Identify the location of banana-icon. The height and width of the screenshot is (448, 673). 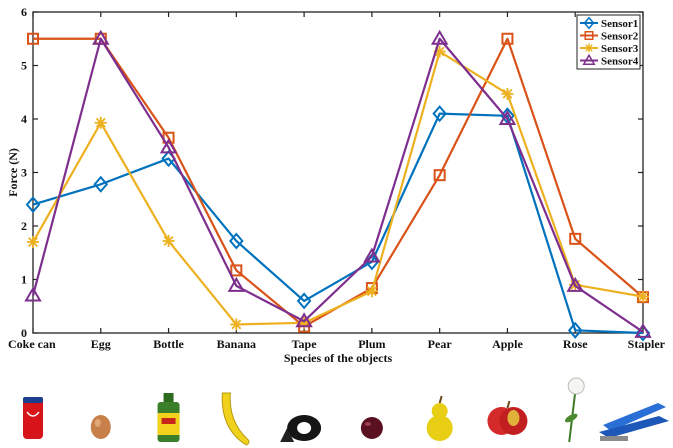
(235, 419).